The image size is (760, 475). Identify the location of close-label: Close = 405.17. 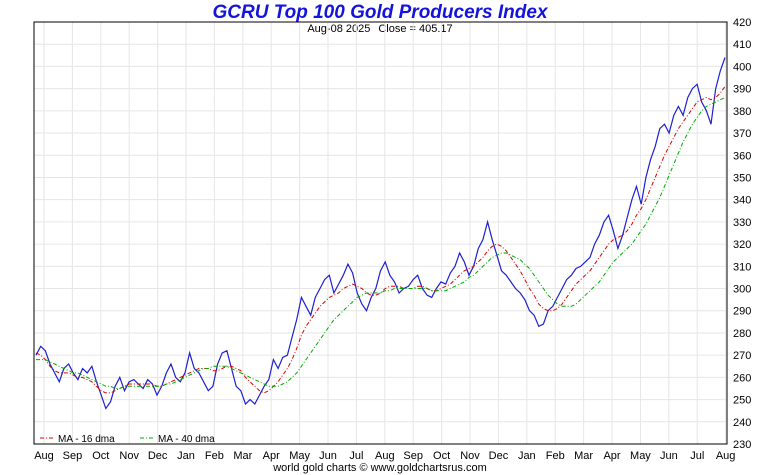
(415, 29).